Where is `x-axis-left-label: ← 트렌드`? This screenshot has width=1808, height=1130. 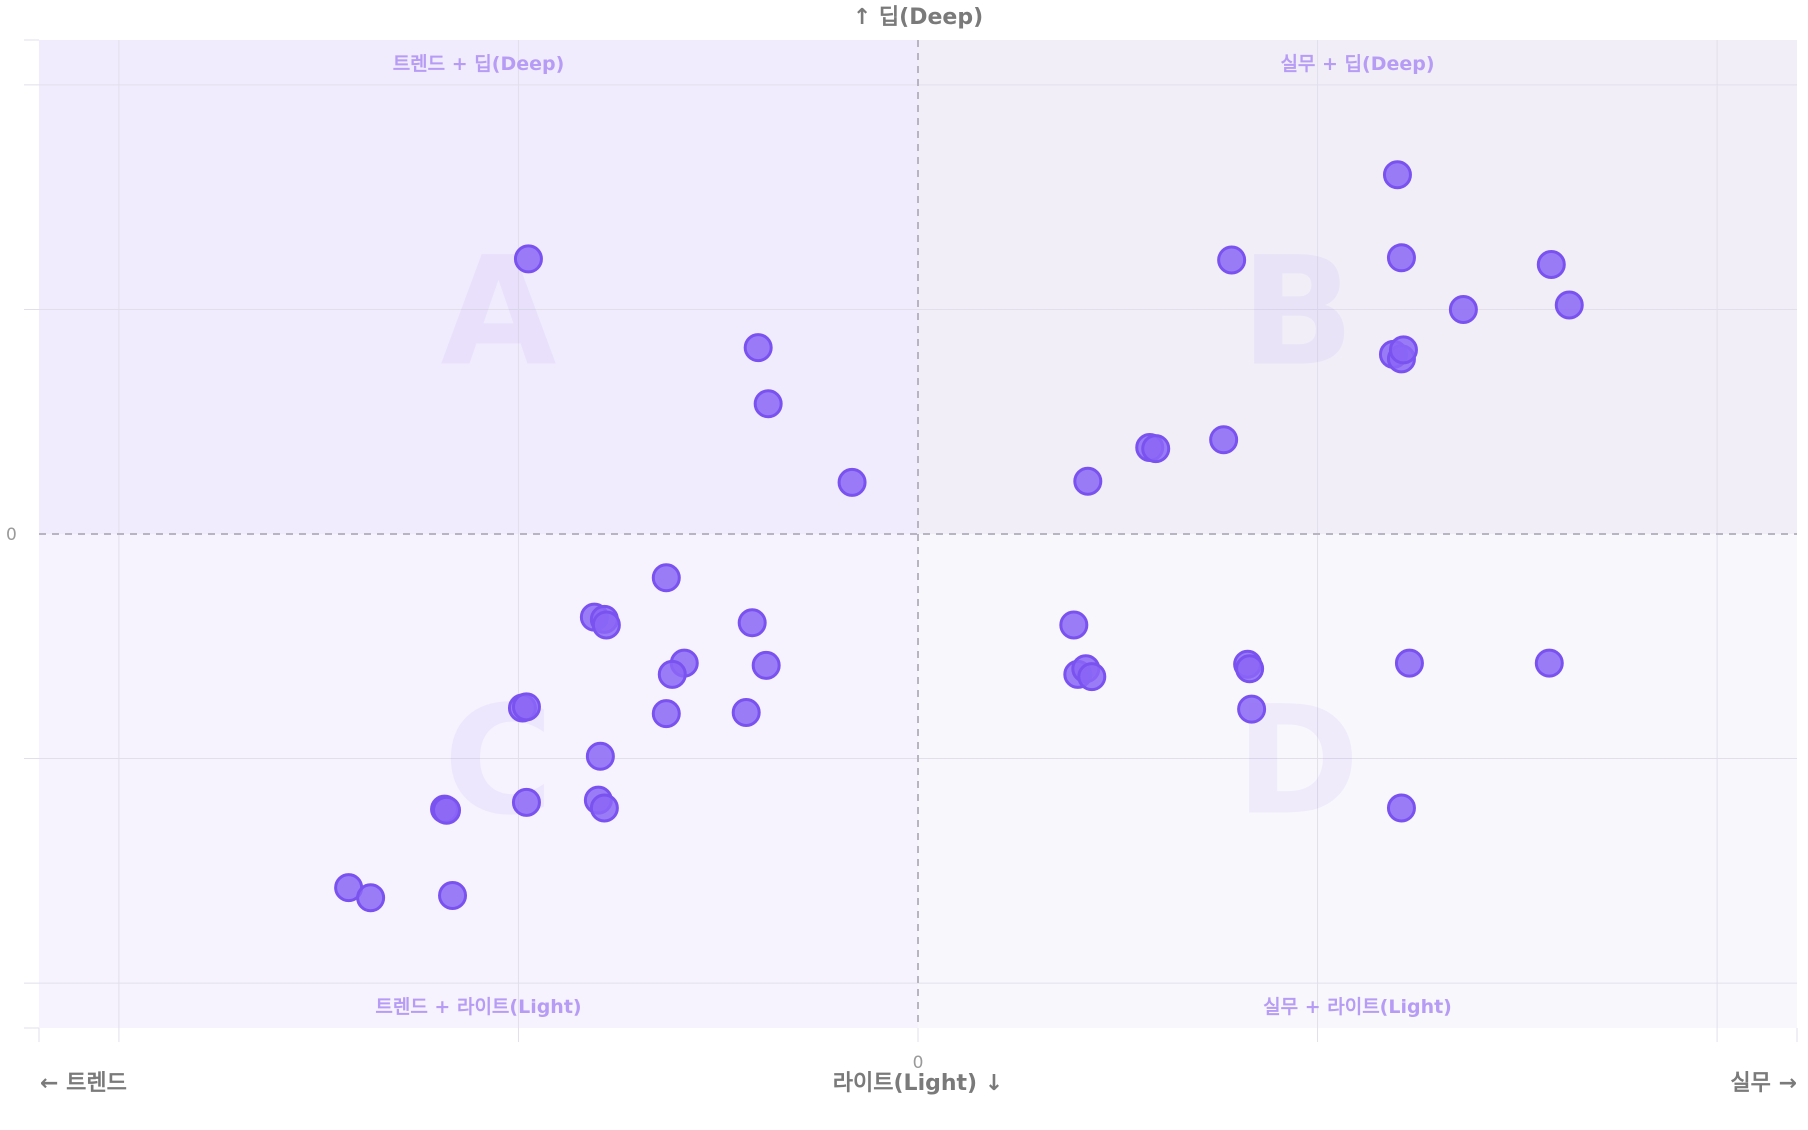
x-axis-left-label: ← 트렌드 is located at coordinates (83, 1083).